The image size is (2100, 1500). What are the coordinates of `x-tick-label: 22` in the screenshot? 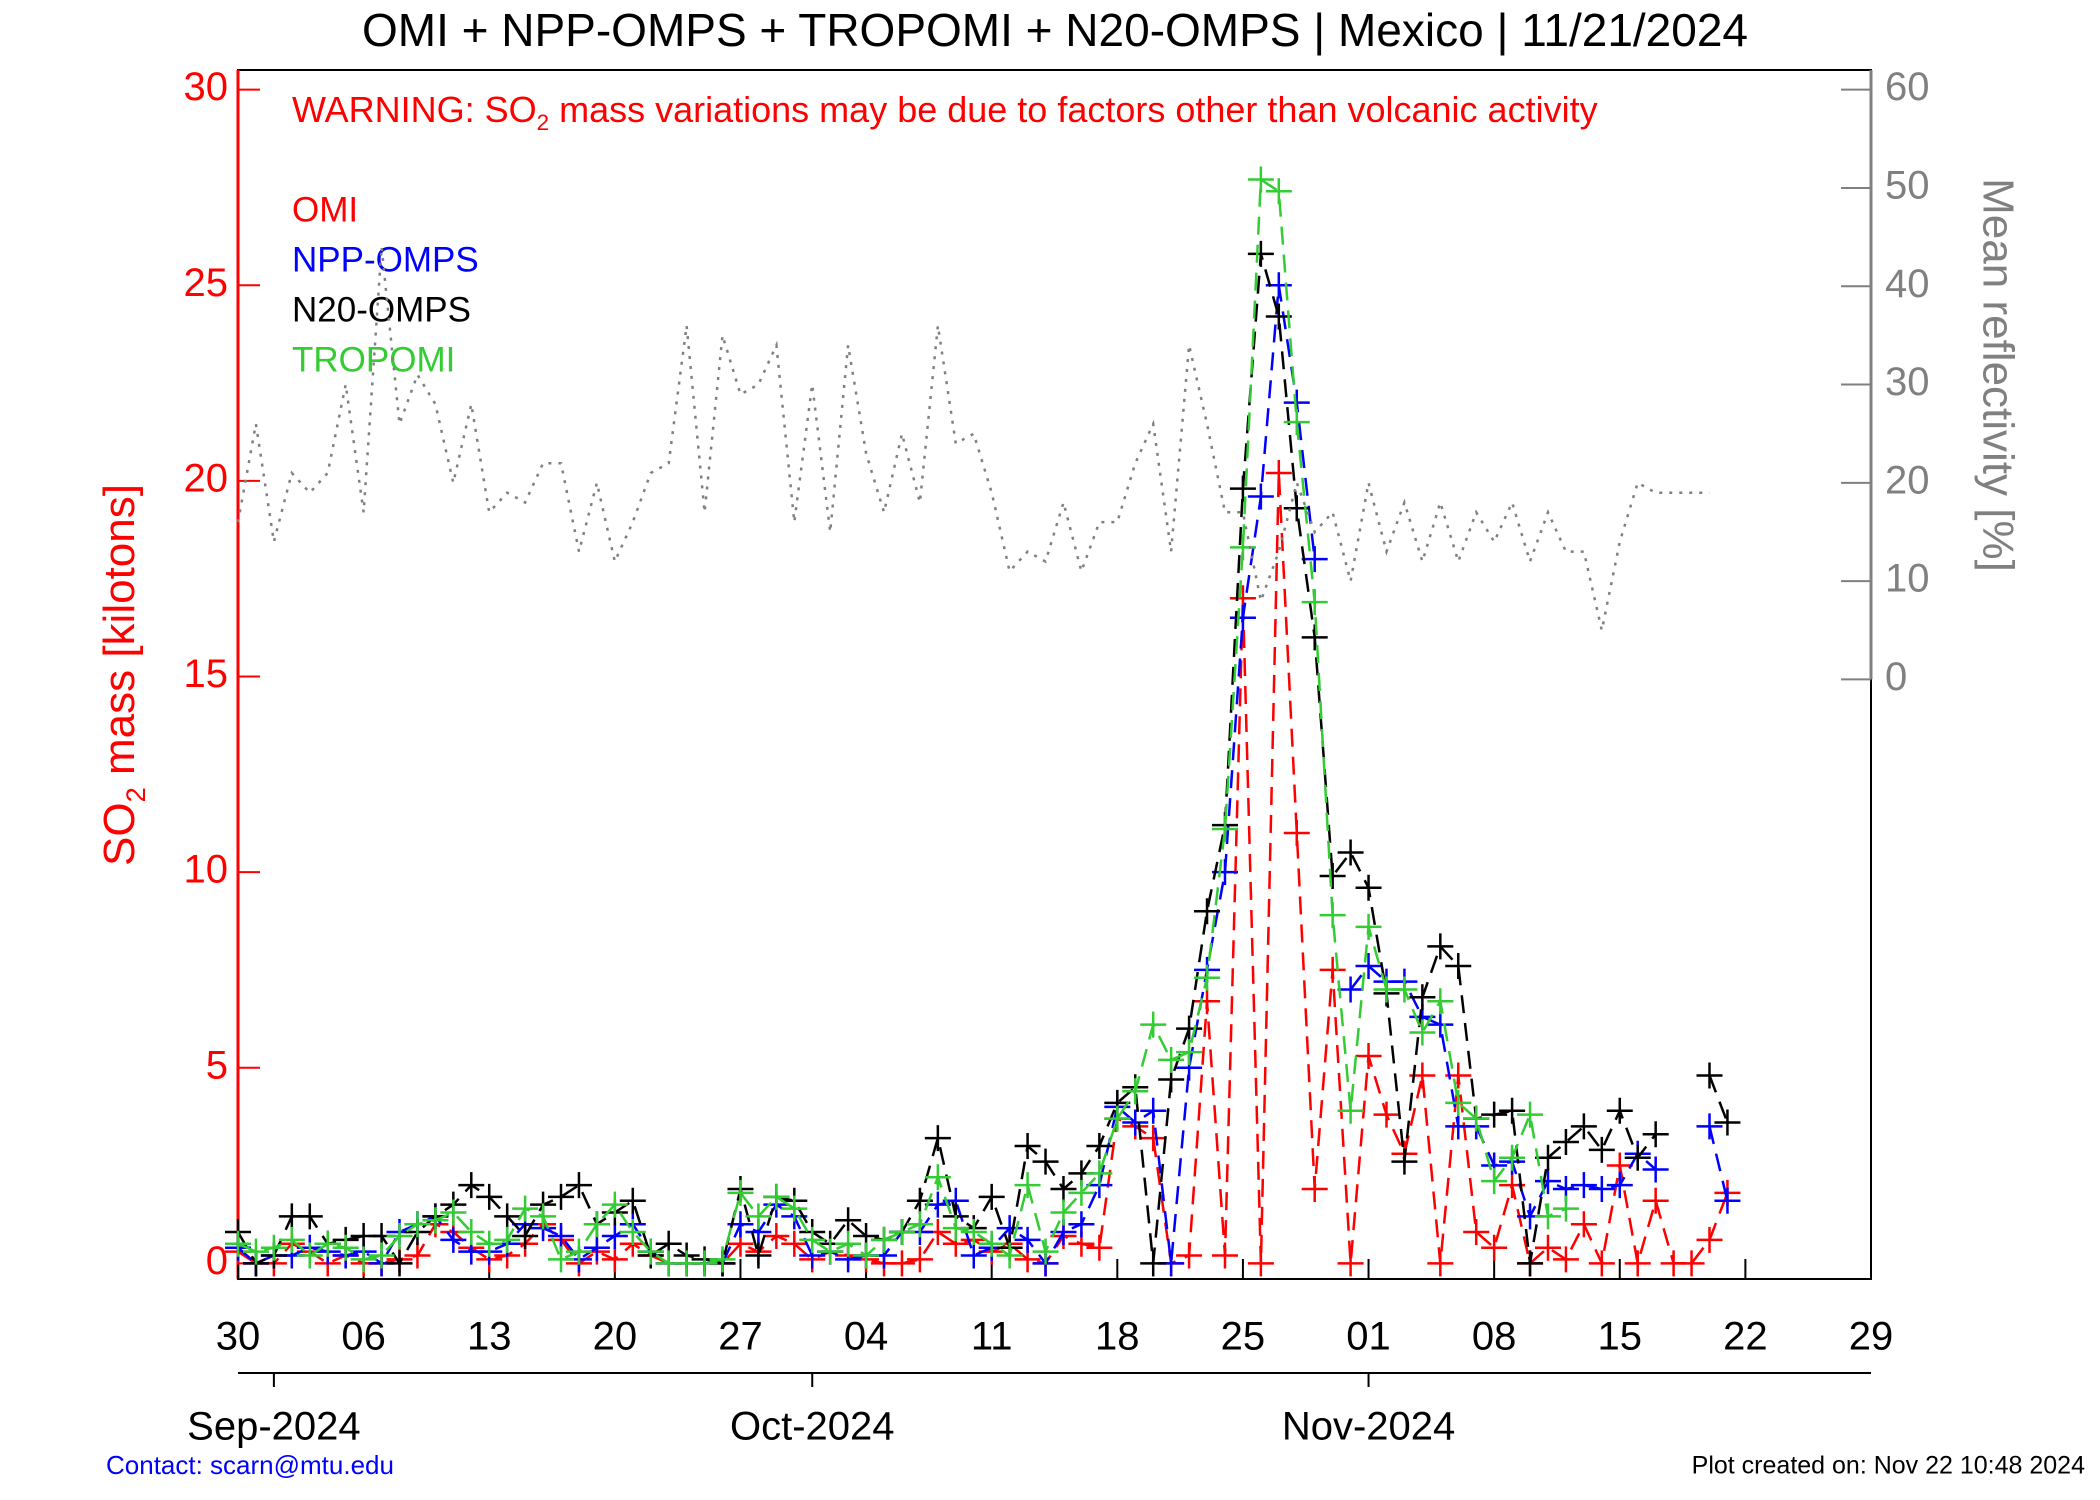 It's located at (1745, 1337).